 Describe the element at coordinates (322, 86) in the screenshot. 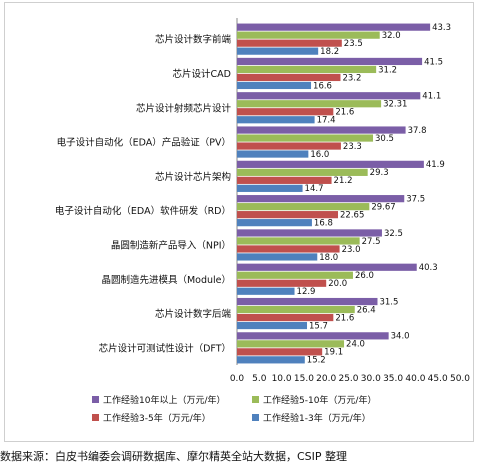

I see `data-label: 16.6` at that location.